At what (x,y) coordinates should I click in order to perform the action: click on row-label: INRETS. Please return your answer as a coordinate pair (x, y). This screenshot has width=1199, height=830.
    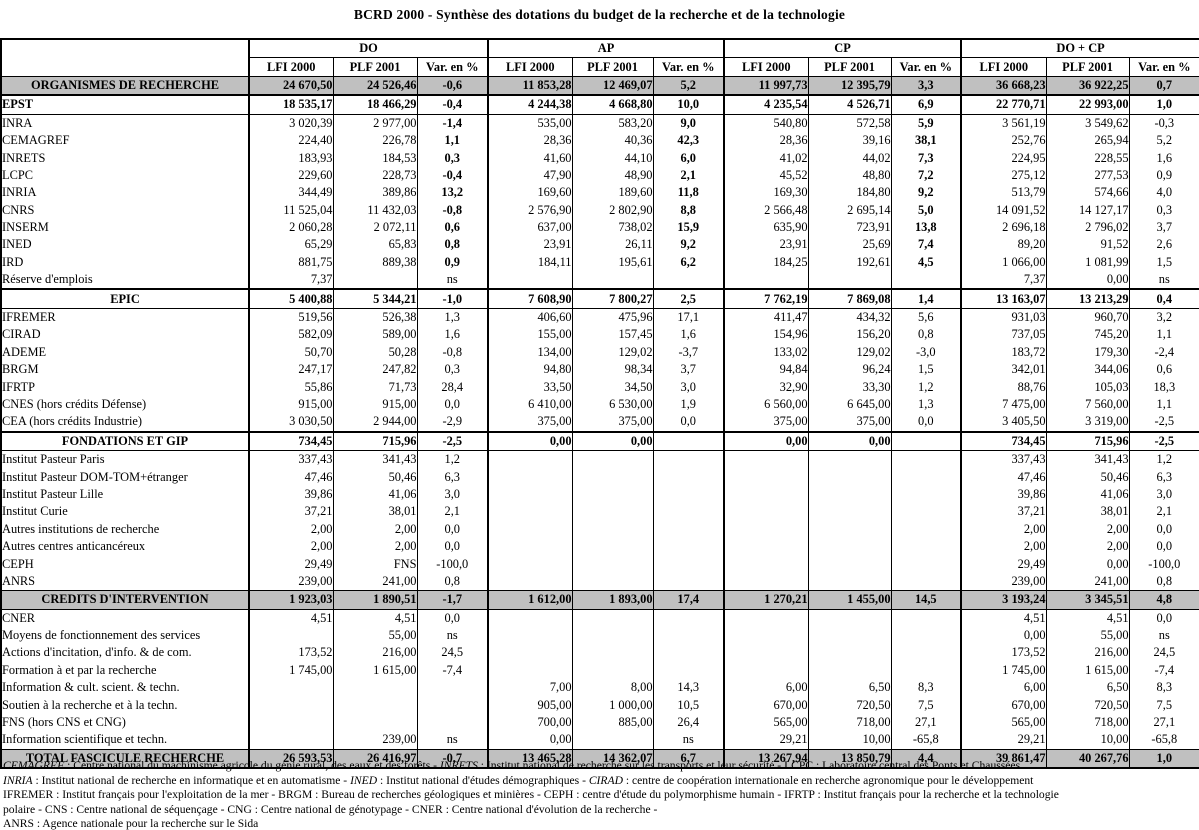
    Looking at the image, I should click on (24, 157).